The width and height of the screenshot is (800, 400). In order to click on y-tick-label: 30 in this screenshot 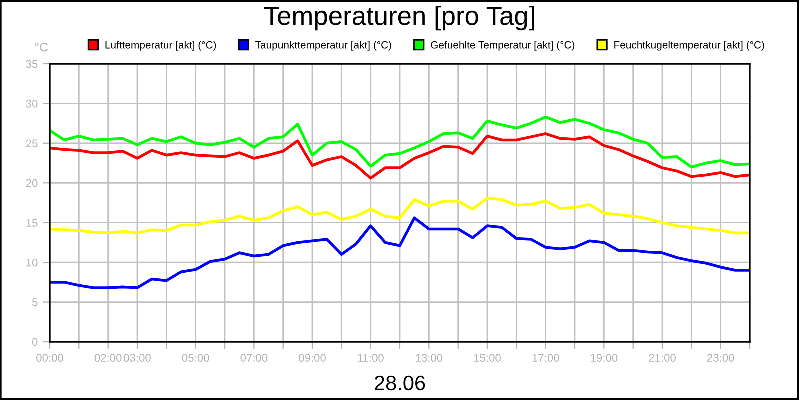, I will do `click(32, 104)`.